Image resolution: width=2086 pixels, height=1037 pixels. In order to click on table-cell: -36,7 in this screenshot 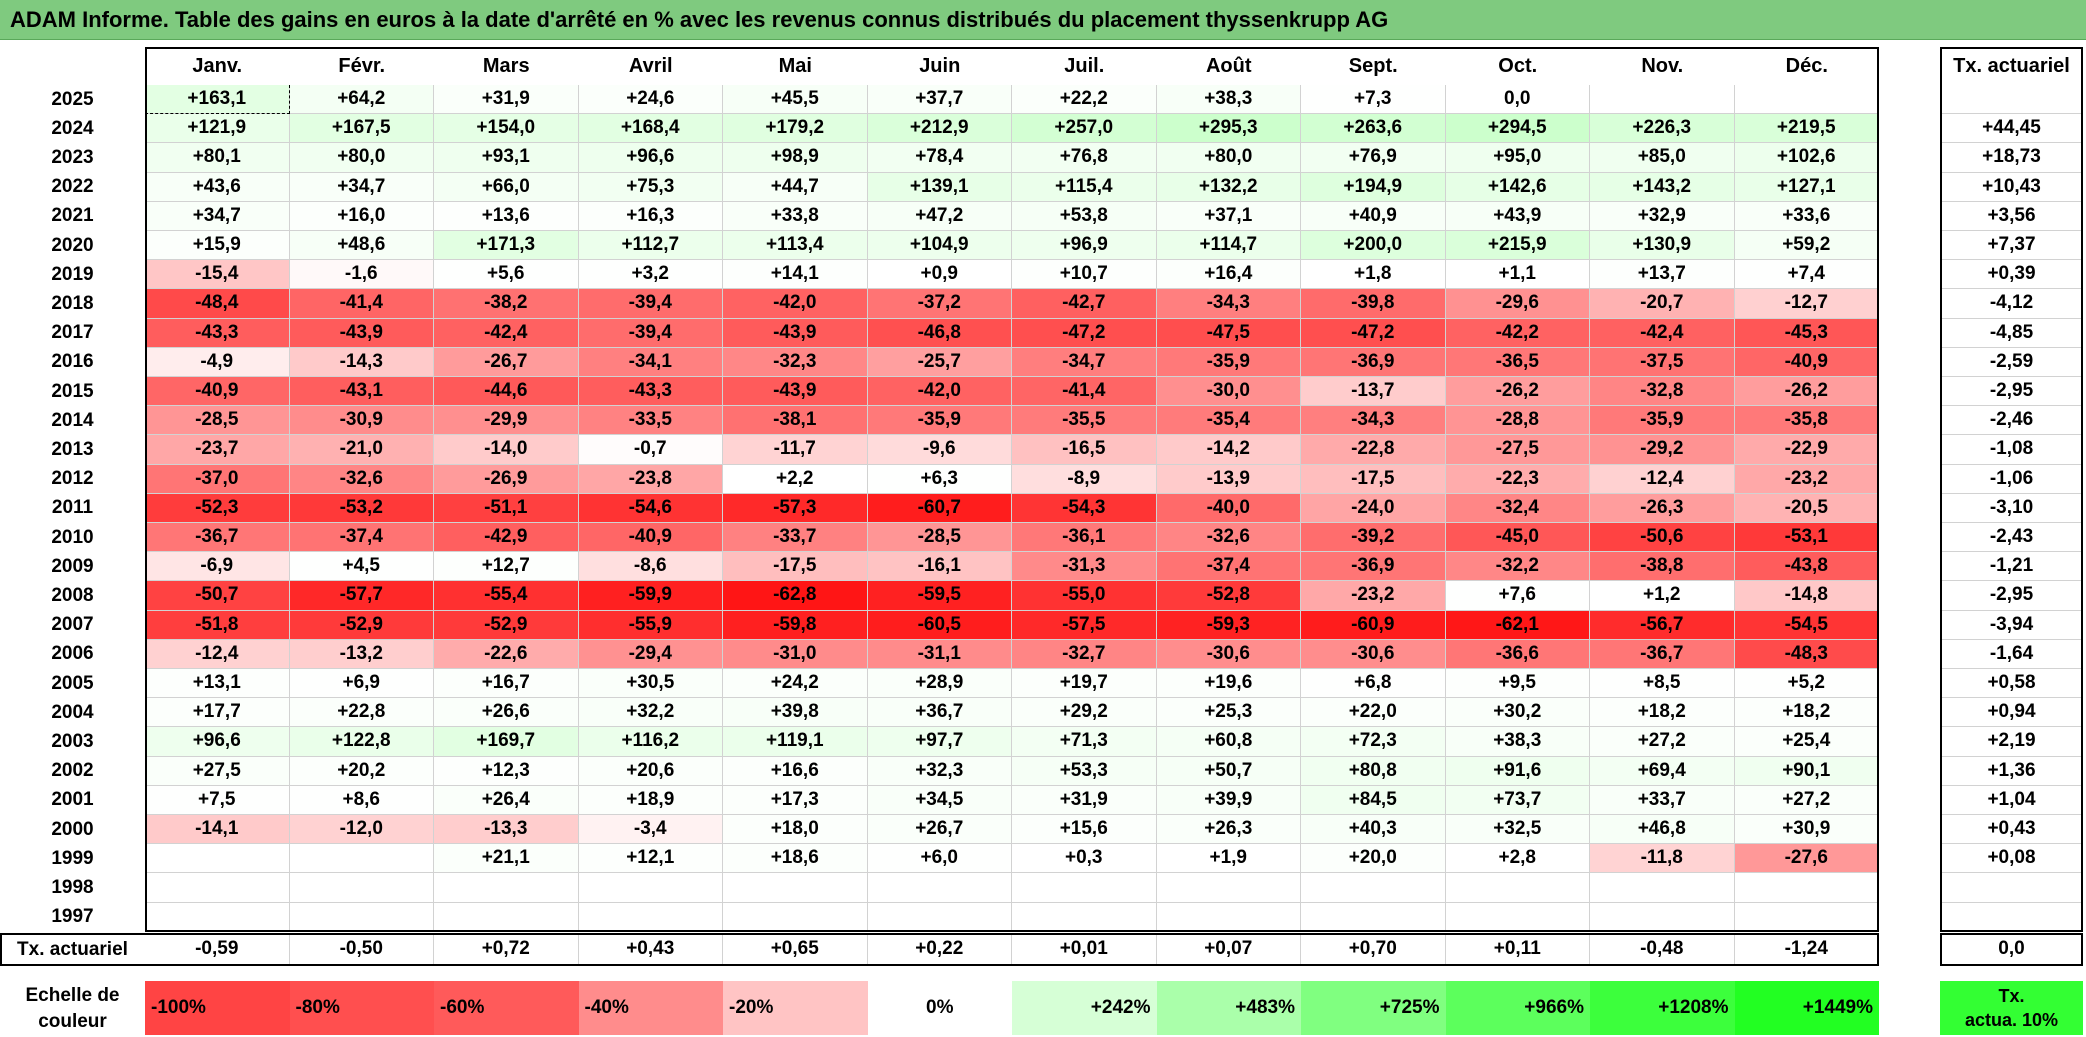, I will do `click(1662, 654)`.